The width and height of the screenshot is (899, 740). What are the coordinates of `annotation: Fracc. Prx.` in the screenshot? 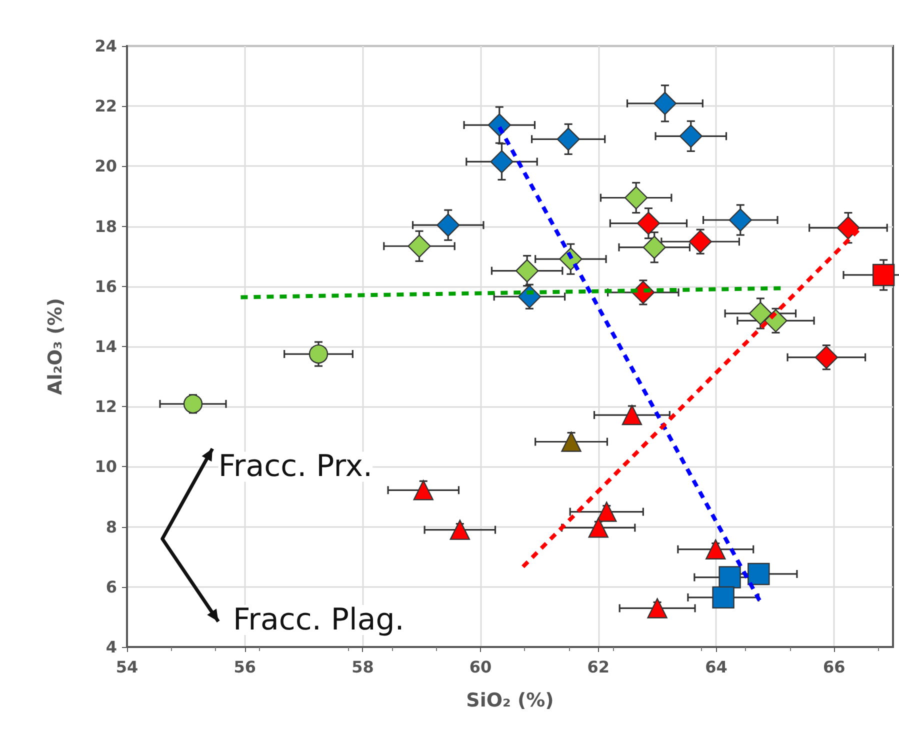 It's located at (295, 466).